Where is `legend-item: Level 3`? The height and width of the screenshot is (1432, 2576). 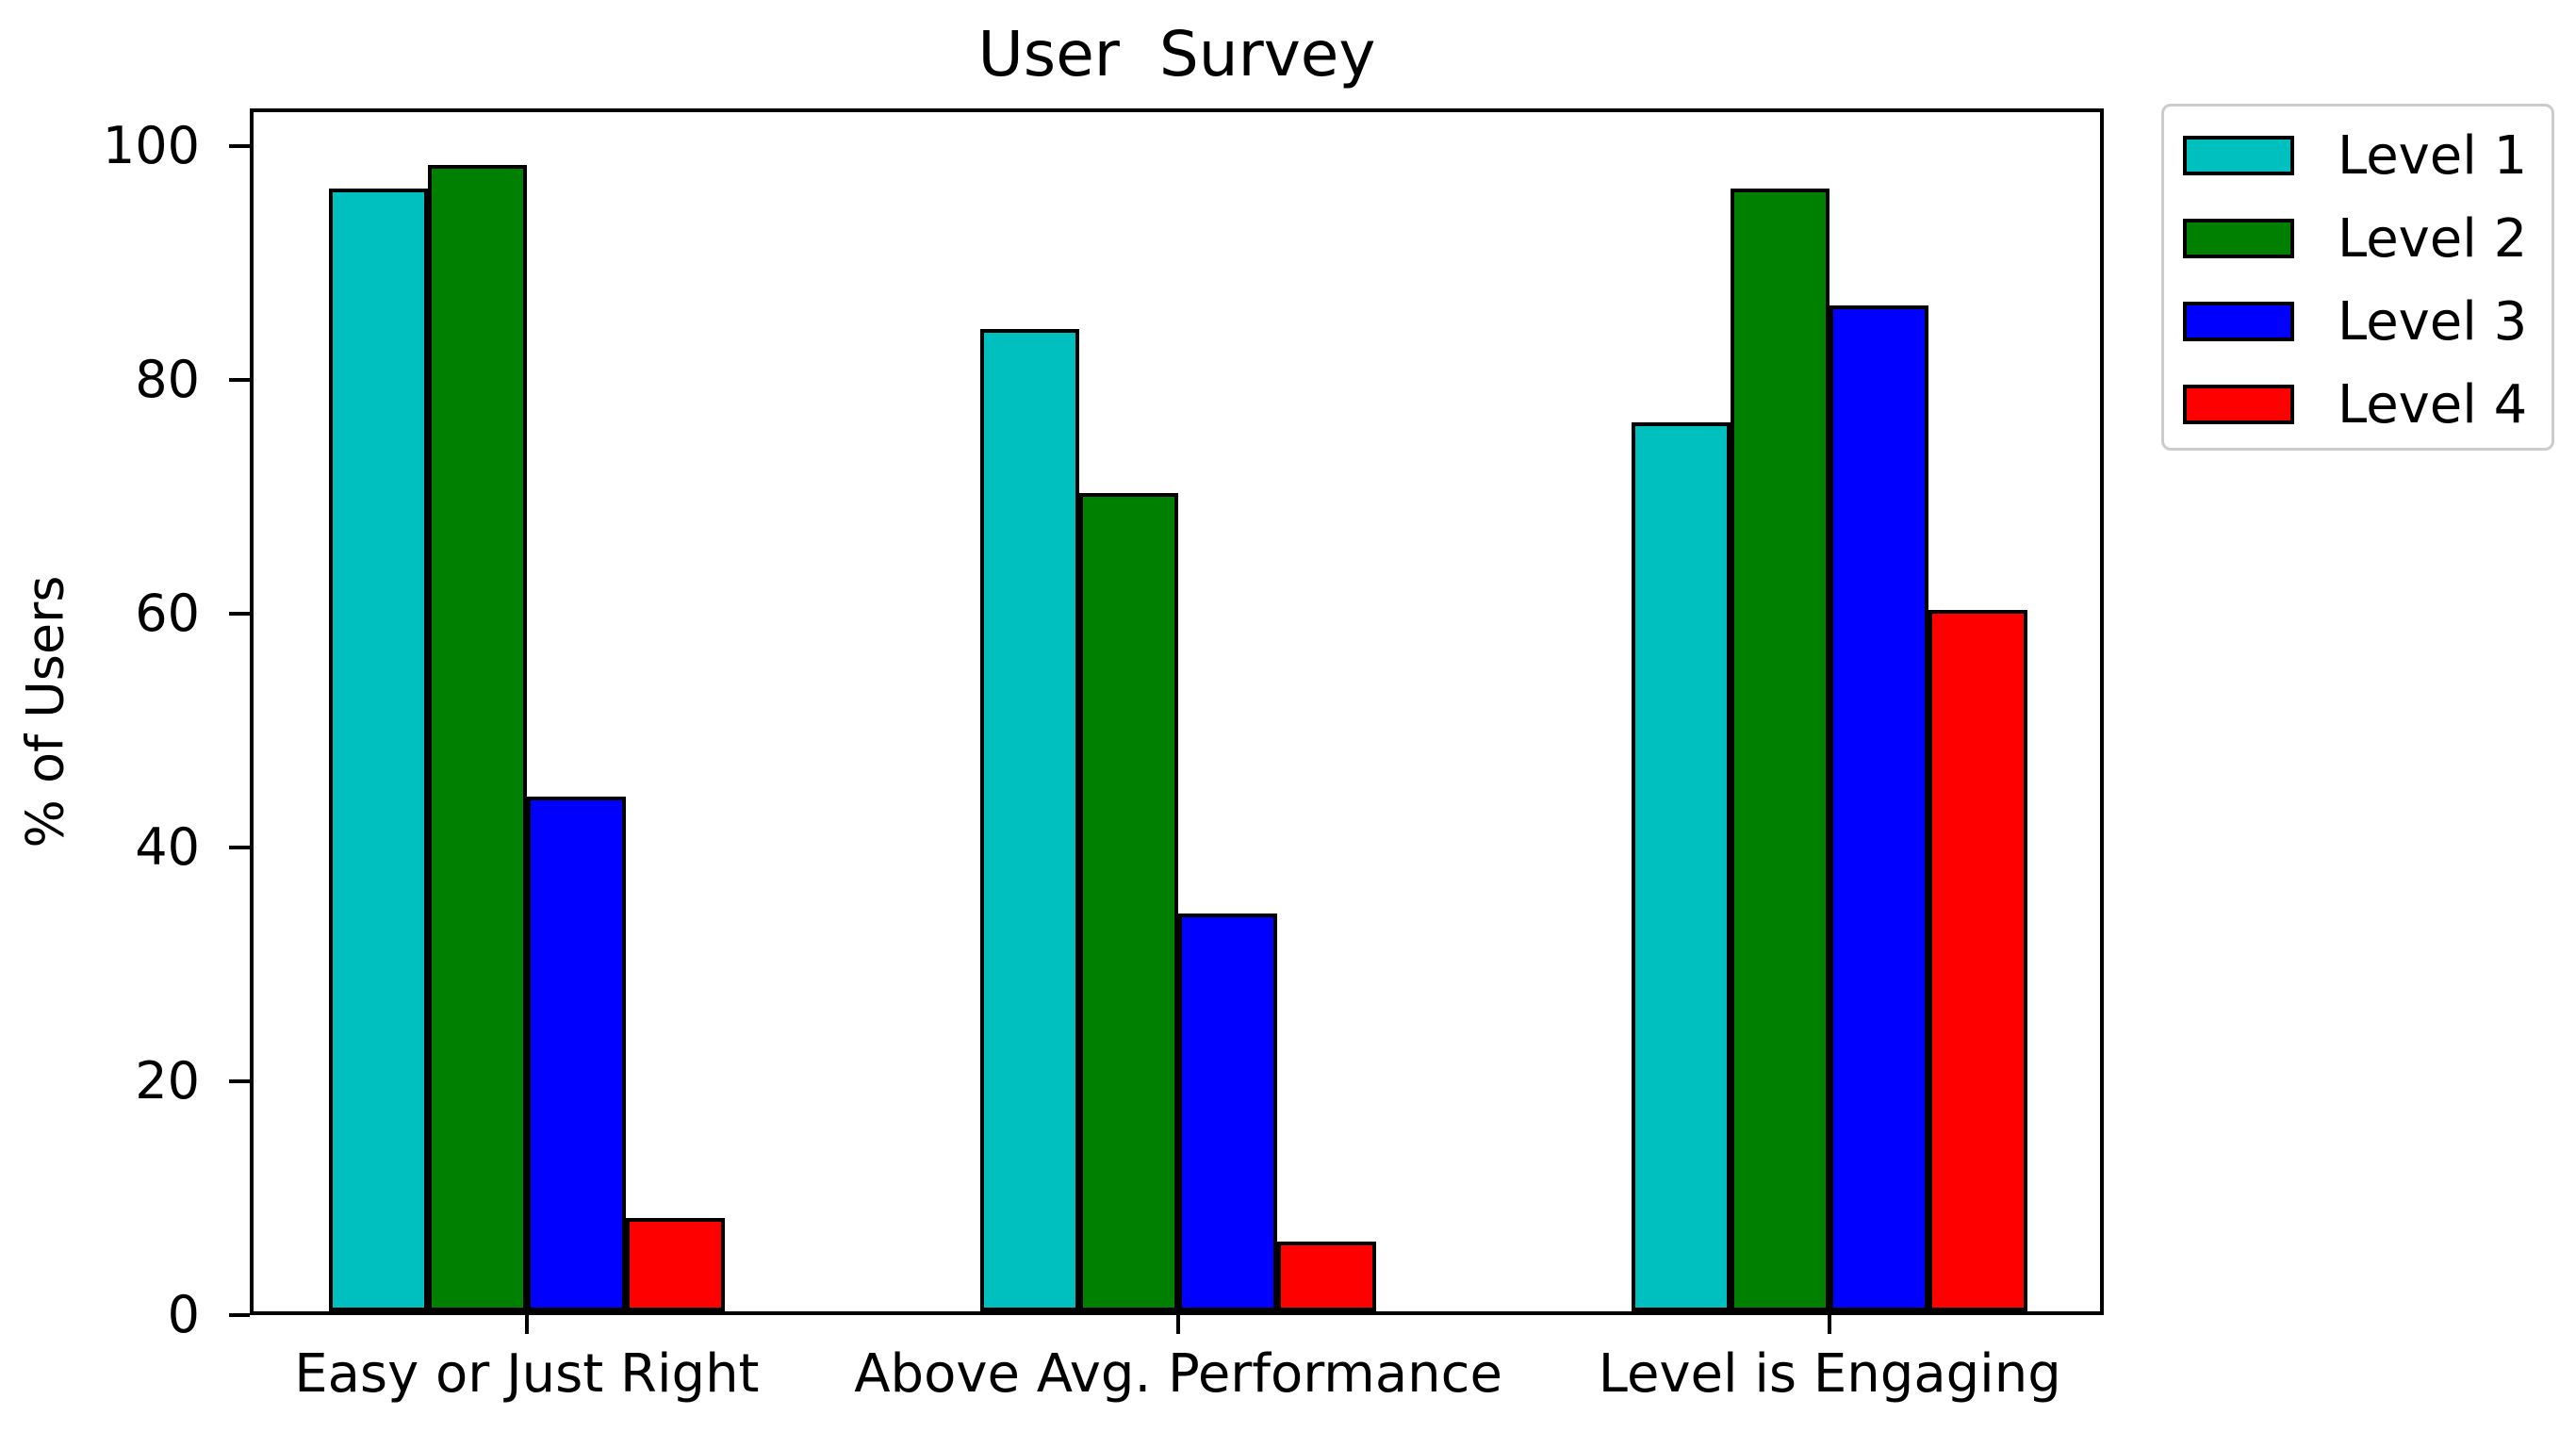
legend-item: Level 3 is located at coordinates (2357, 321).